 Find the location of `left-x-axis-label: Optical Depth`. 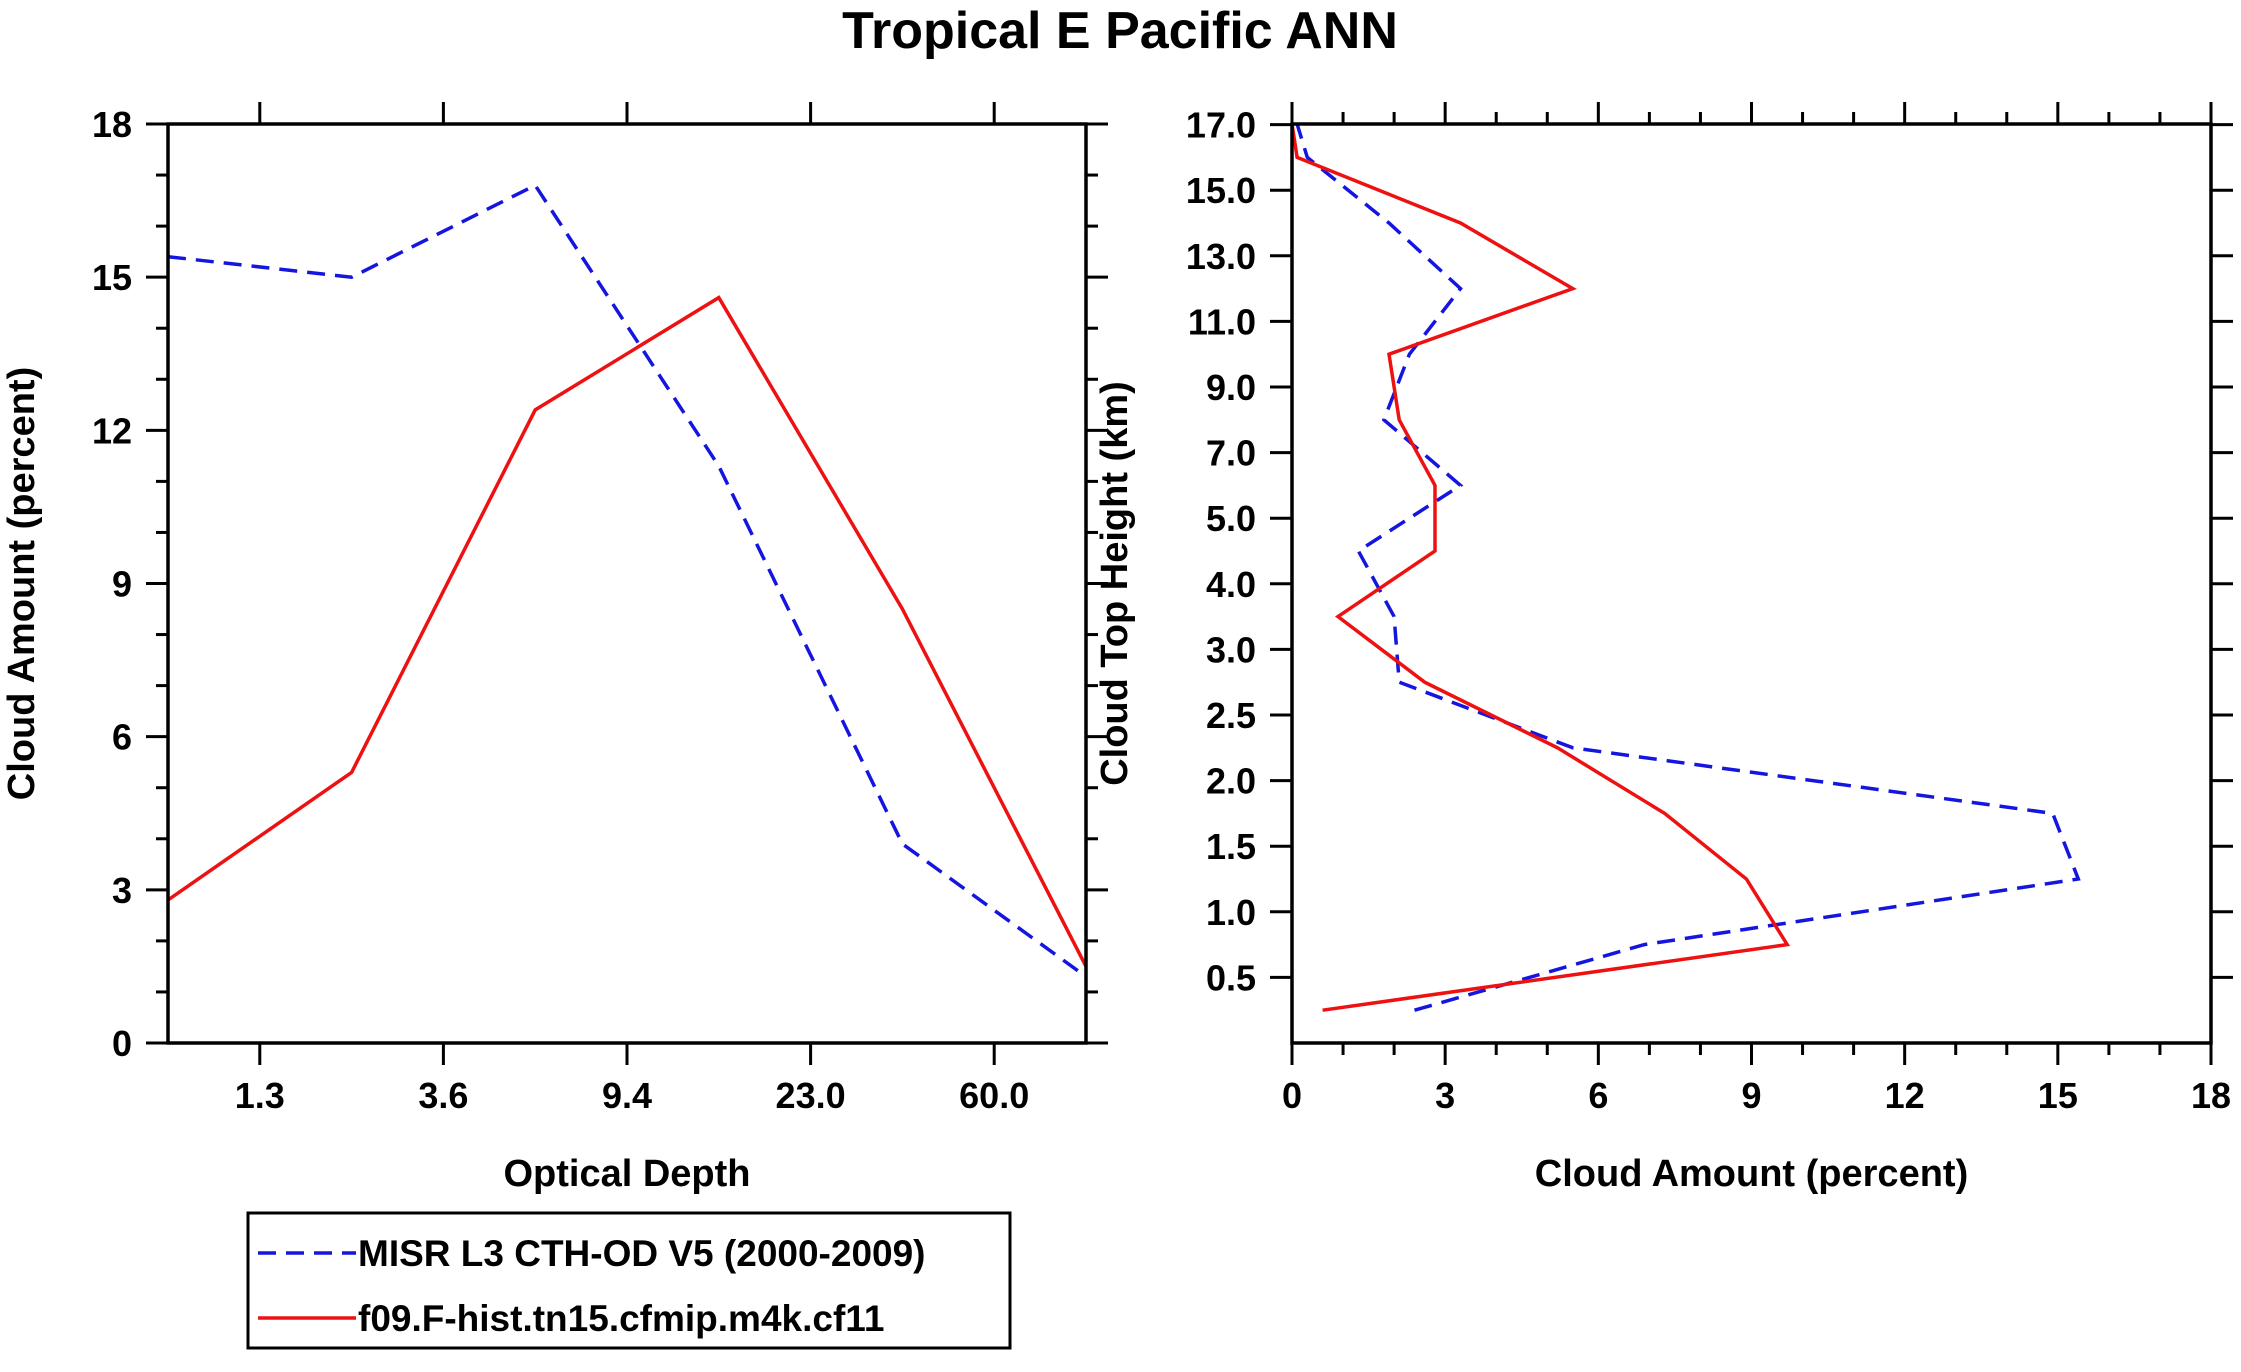

left-x-axis-label: Optical Depth is located at coordinates (626, 1174).